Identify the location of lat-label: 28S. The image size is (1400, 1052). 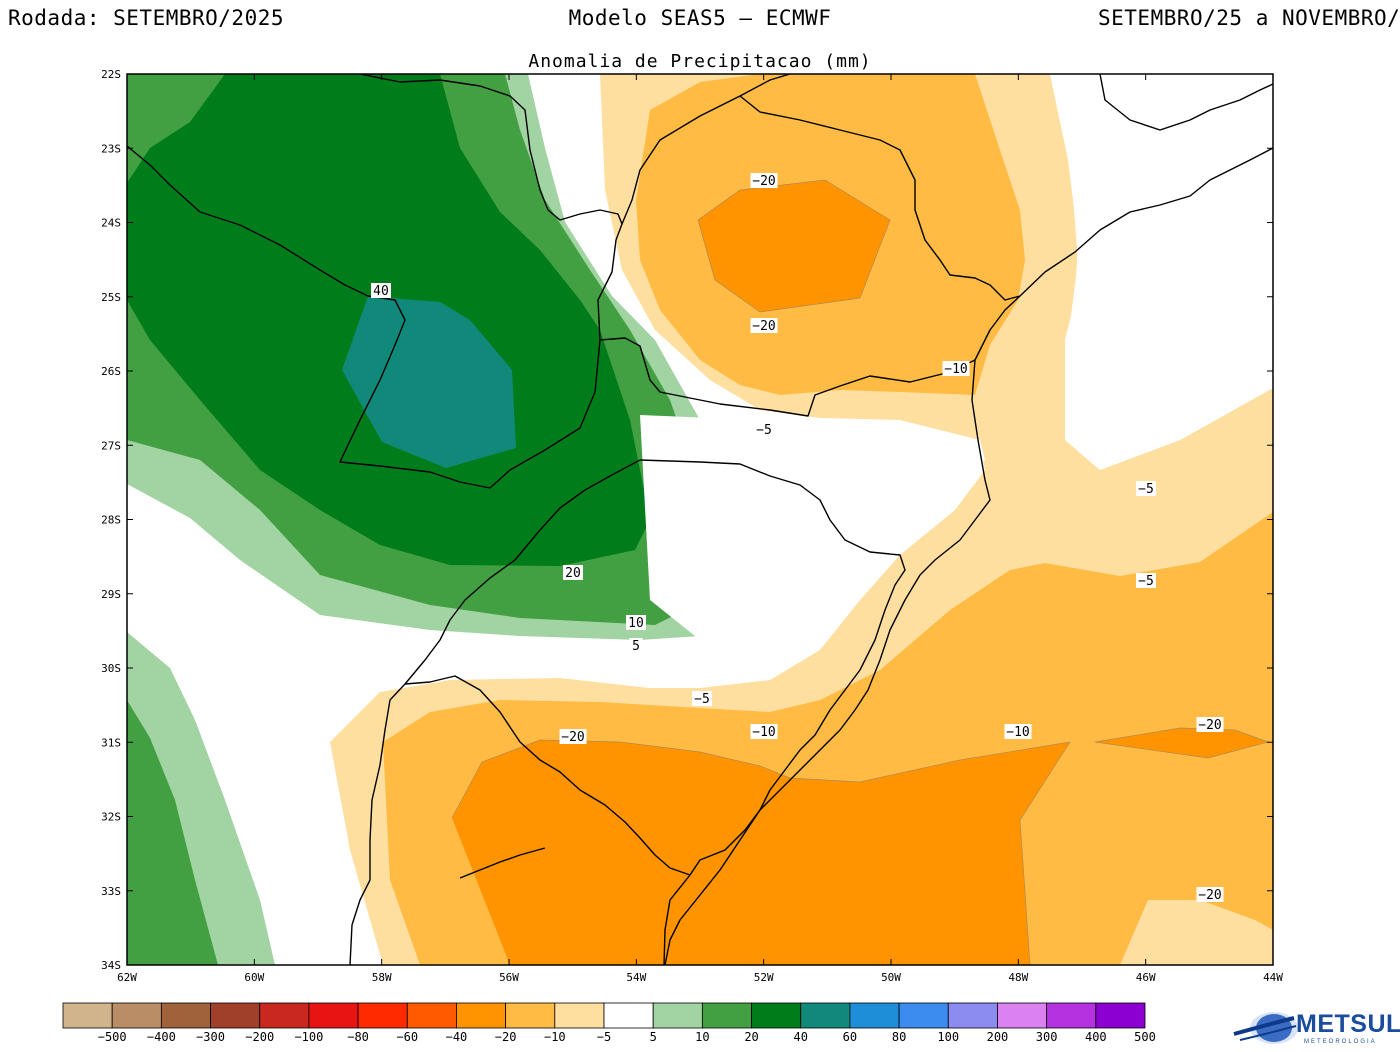
(111, 520).